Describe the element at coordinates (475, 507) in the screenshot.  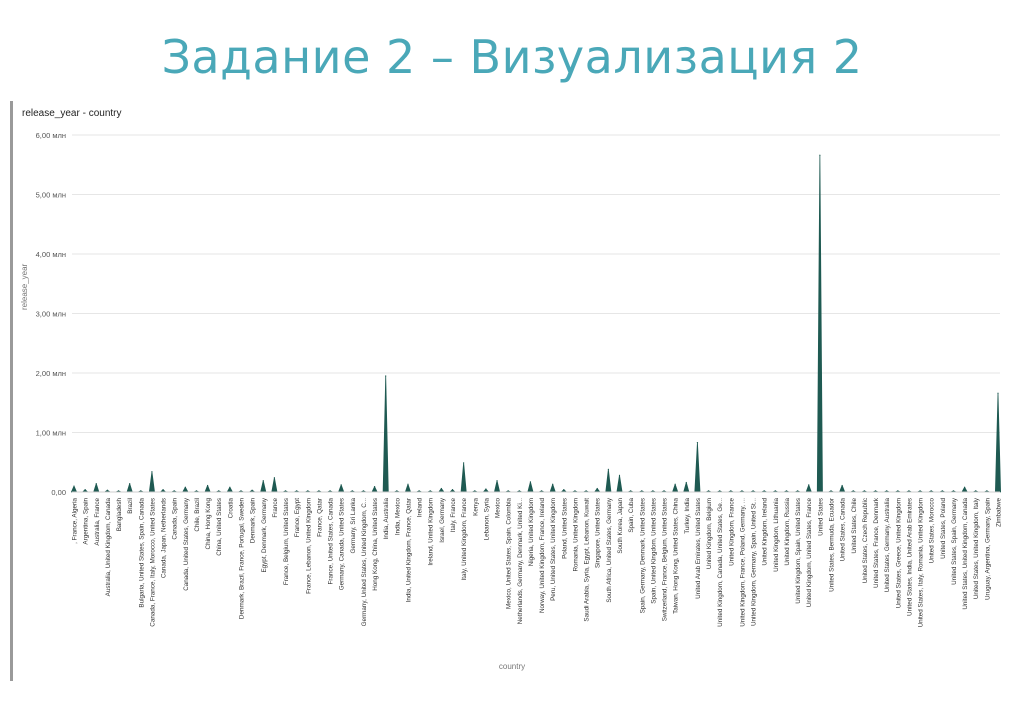
I see `x-tick-label: Kenya` at that location.